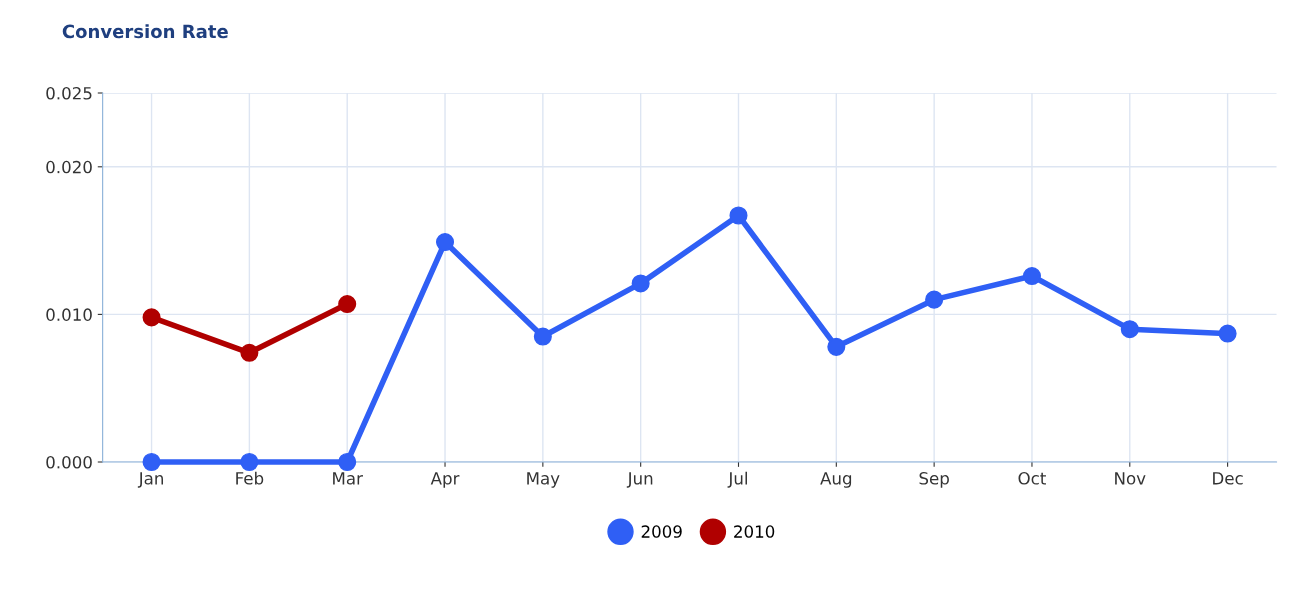 This screenshot has height=600, width=1316. What do you see at coordinates (445, 480) in the screenshot?
I see `x-tick-label: Apr` at bounding box center [445, 480].